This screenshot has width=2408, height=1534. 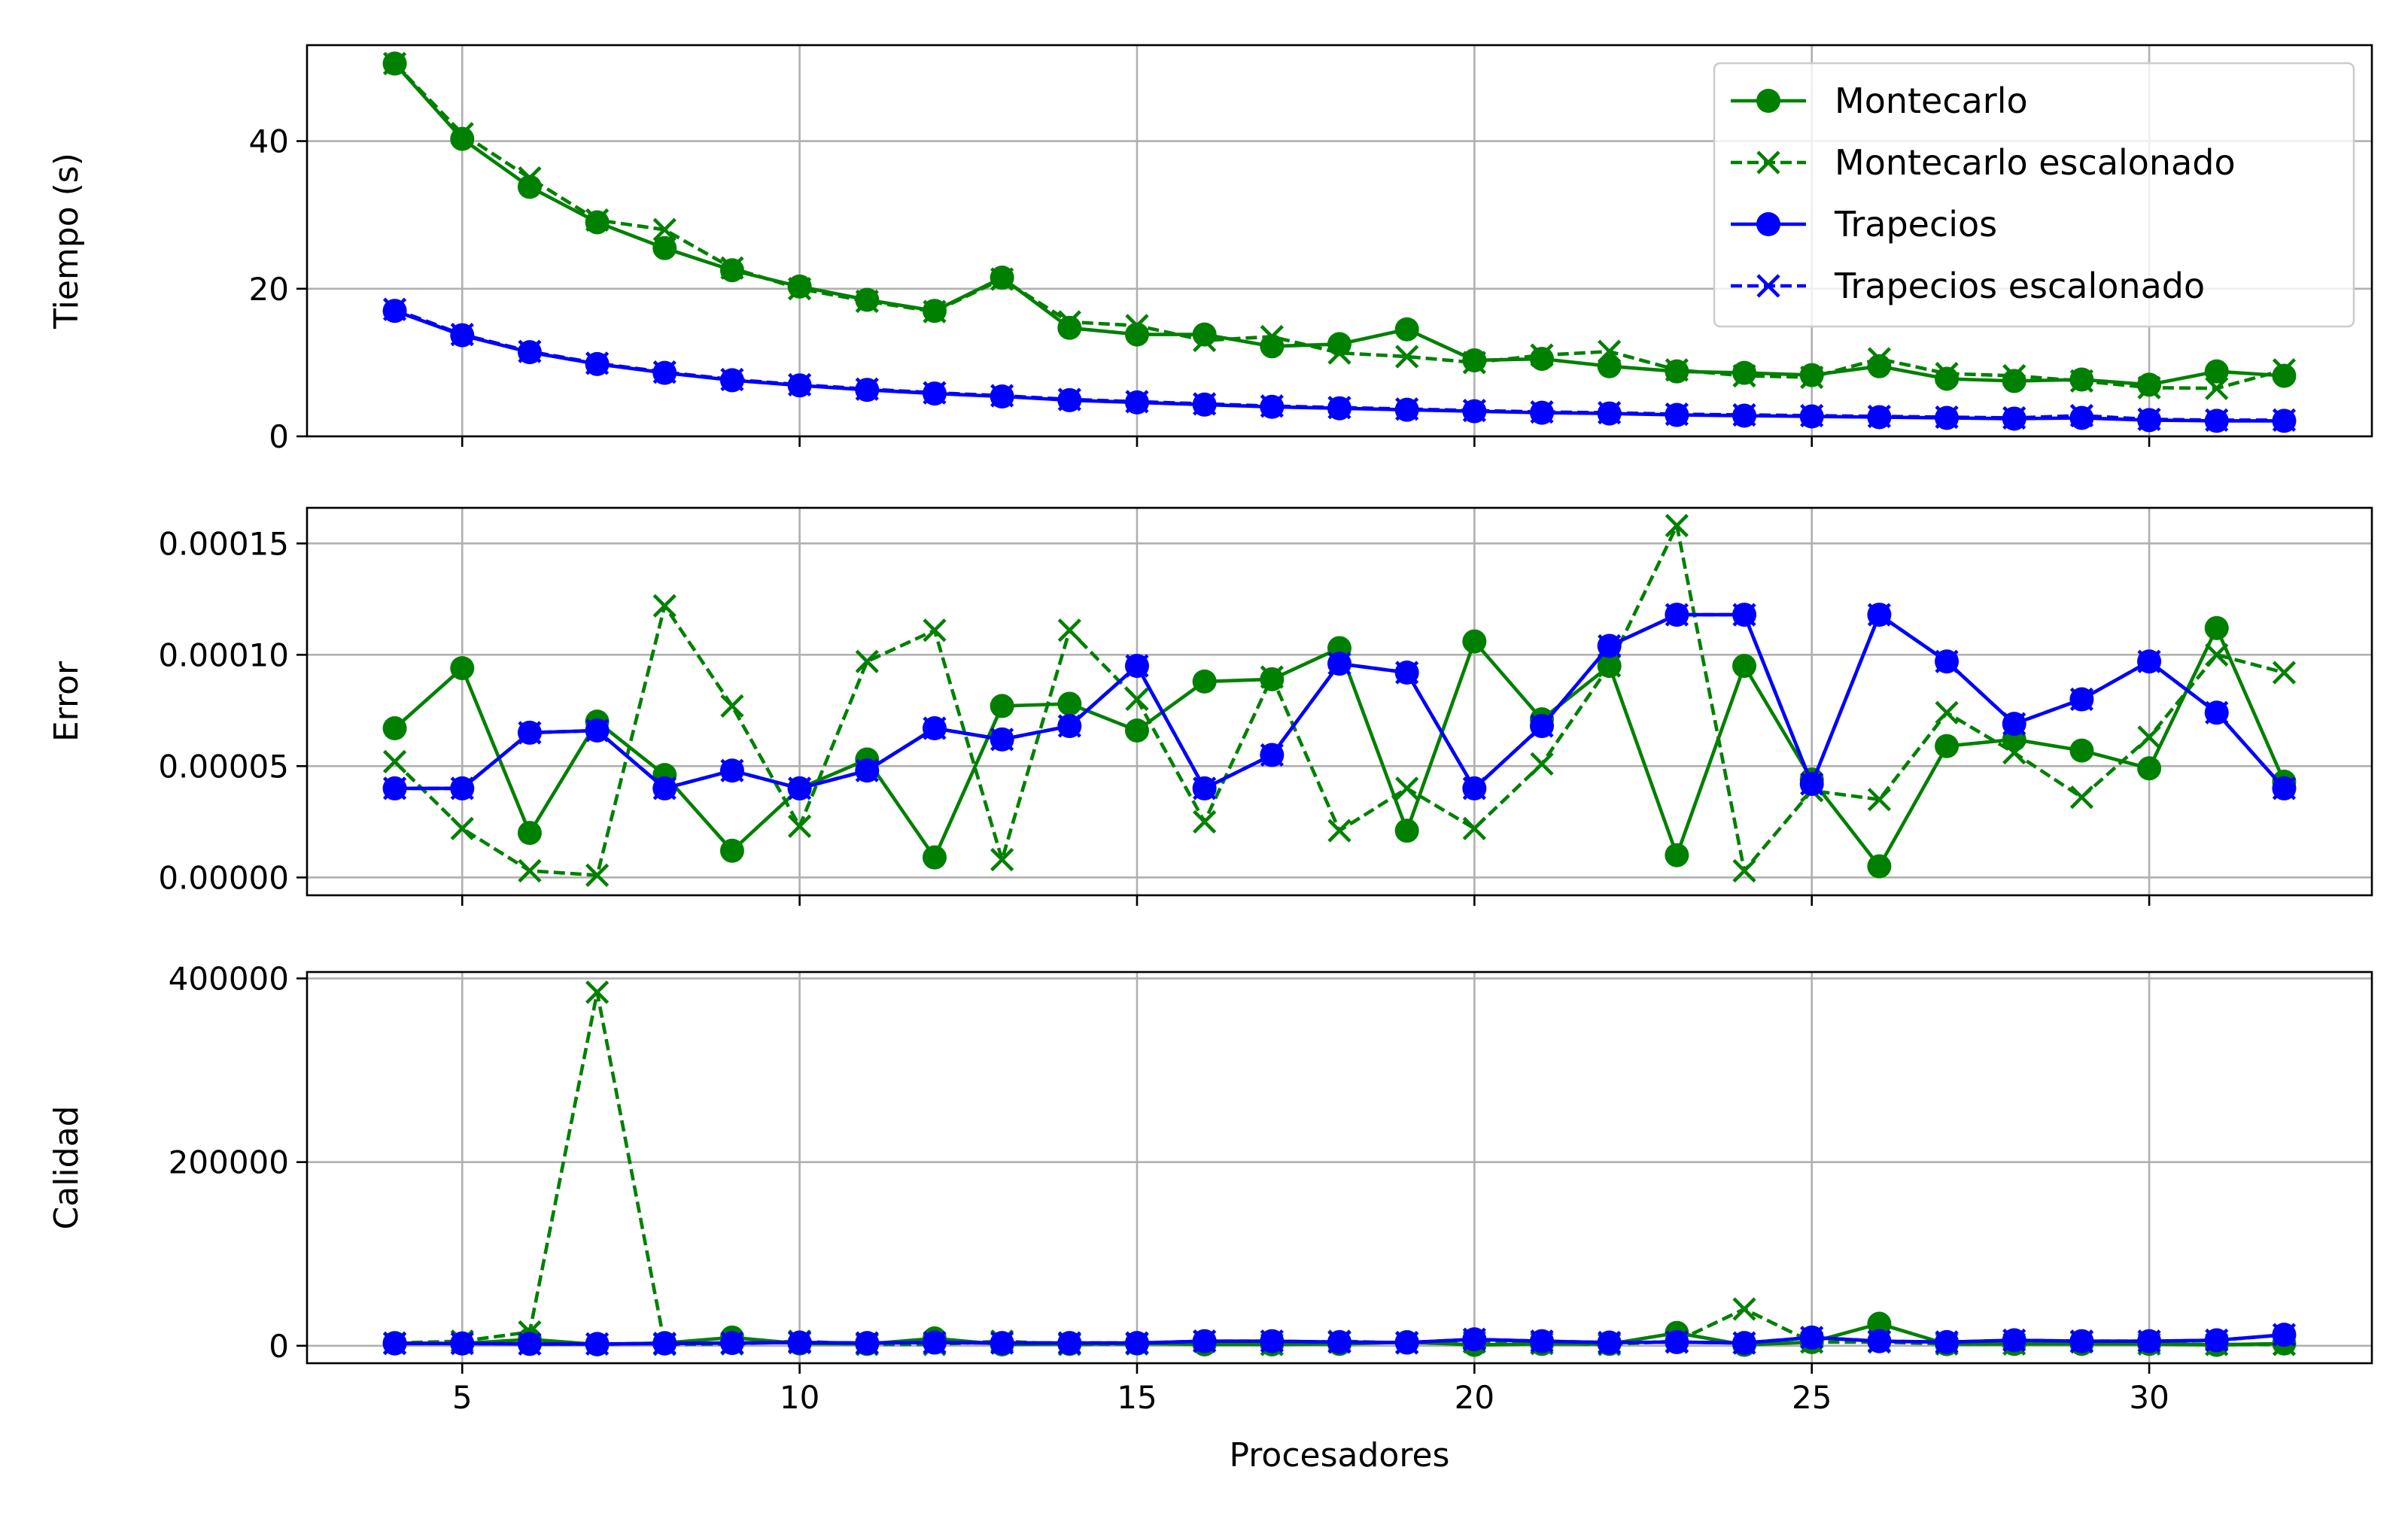 What do you see at coordinates (1968, 286) in the screenshot?
I see `legend-item: Trapecios escalonado` at bounding box center [1968, 286].